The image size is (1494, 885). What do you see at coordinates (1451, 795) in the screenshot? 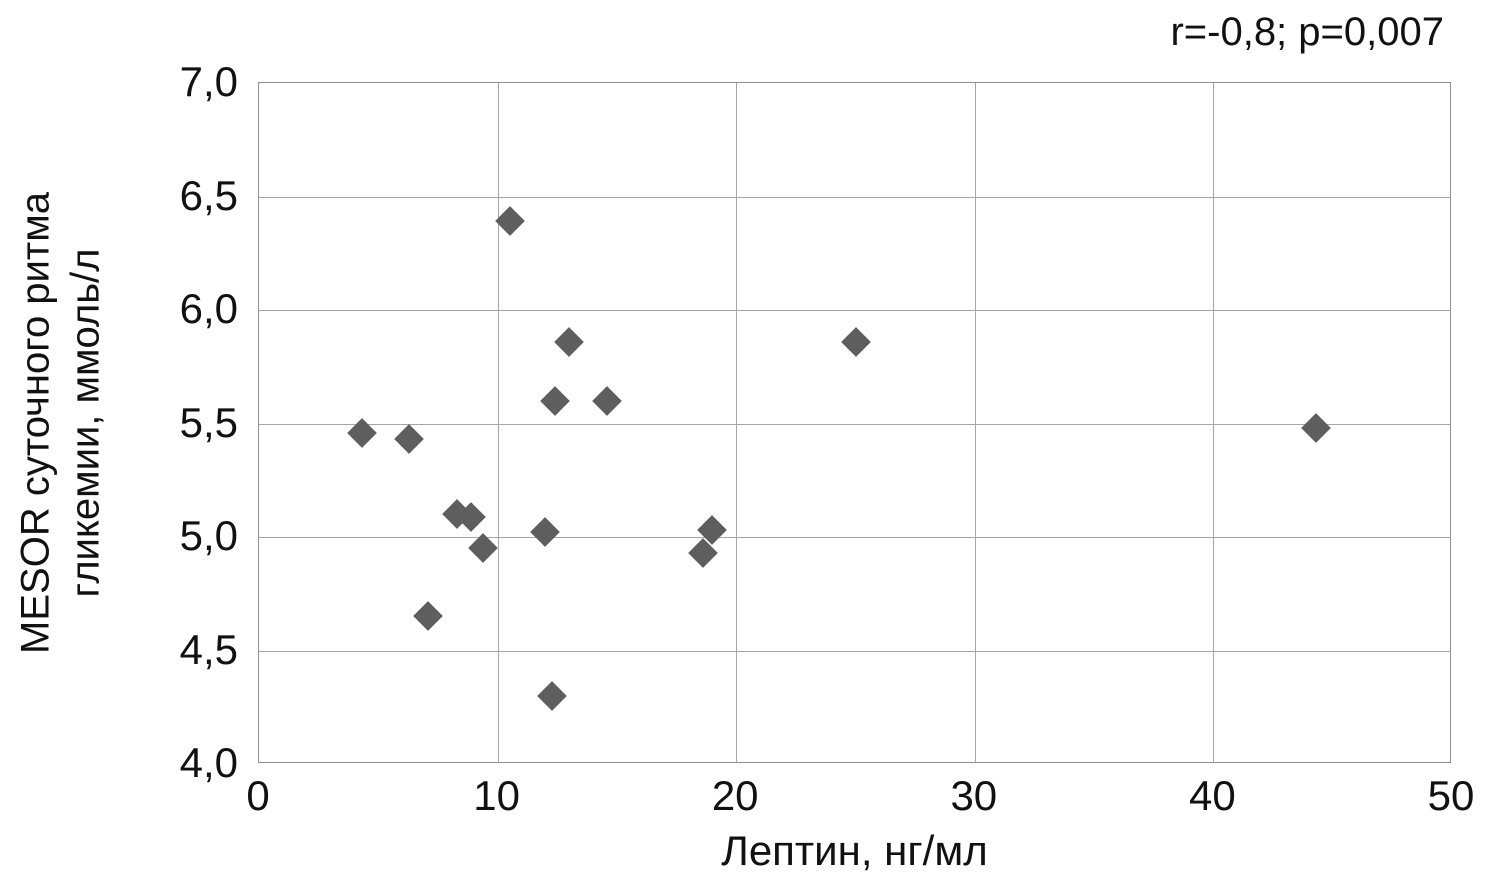
I see `x-tick-label: 50` at bounding box center [1451, 795].